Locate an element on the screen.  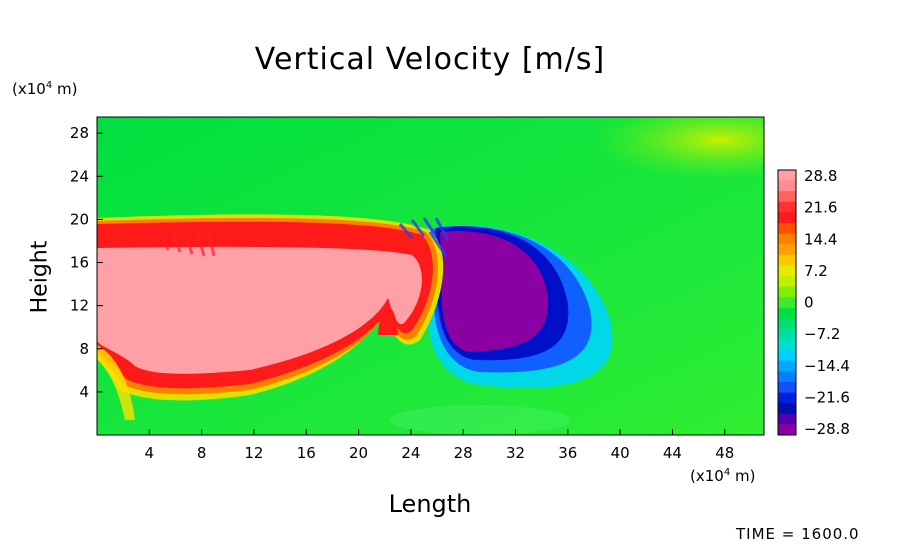
colorbar-tick-label: −21.6 is located at coordinates (827, 397).